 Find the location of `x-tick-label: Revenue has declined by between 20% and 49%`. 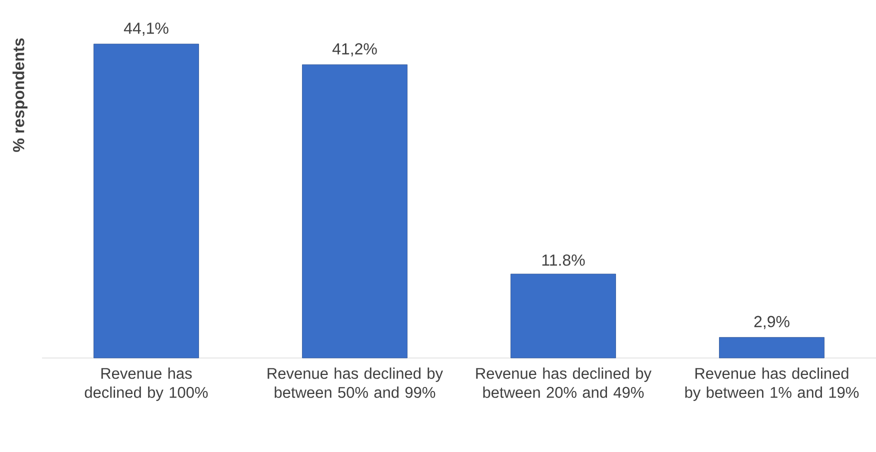

x-tick-label: Revenue has declined by between 20% and 49% is located at coordinates (564, 383).